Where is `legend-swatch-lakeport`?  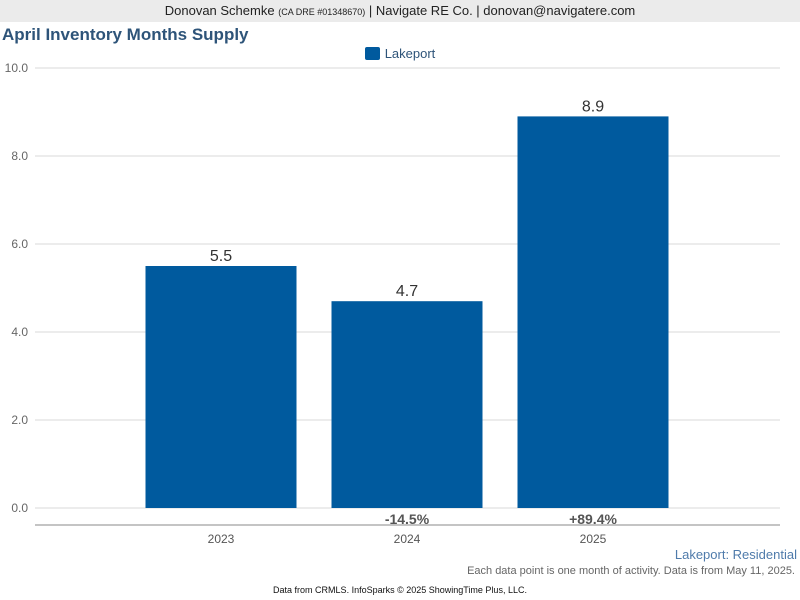 legend-swatch-lakeport is located at coordinates (372, 53).